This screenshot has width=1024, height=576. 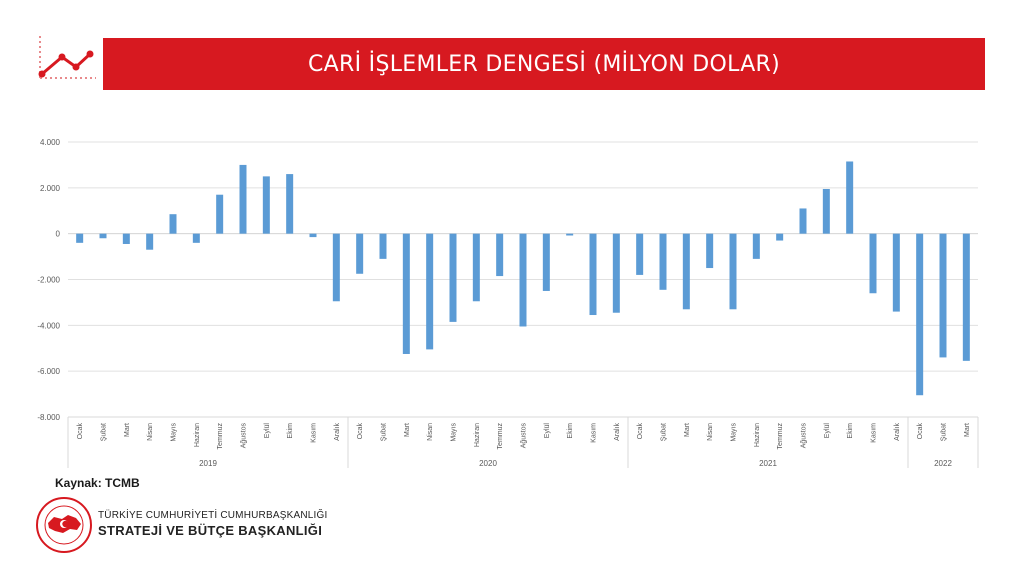 What do you see at coordinates (208, 463) in the screenshot?
I see `year-label: 2019` at bounding box center [208, 463].